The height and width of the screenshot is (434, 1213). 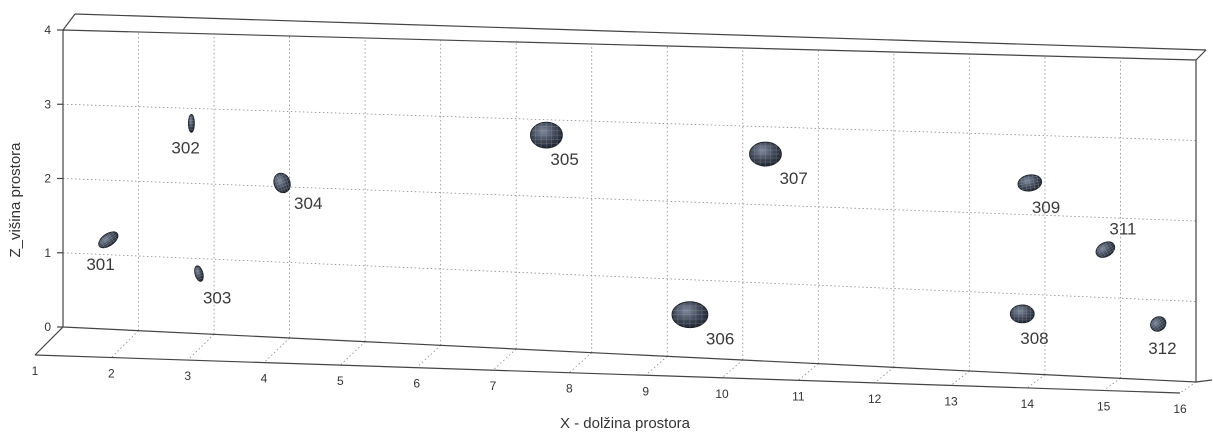 I want to click on x-tick-label: 3, so click(x=187, y=376).